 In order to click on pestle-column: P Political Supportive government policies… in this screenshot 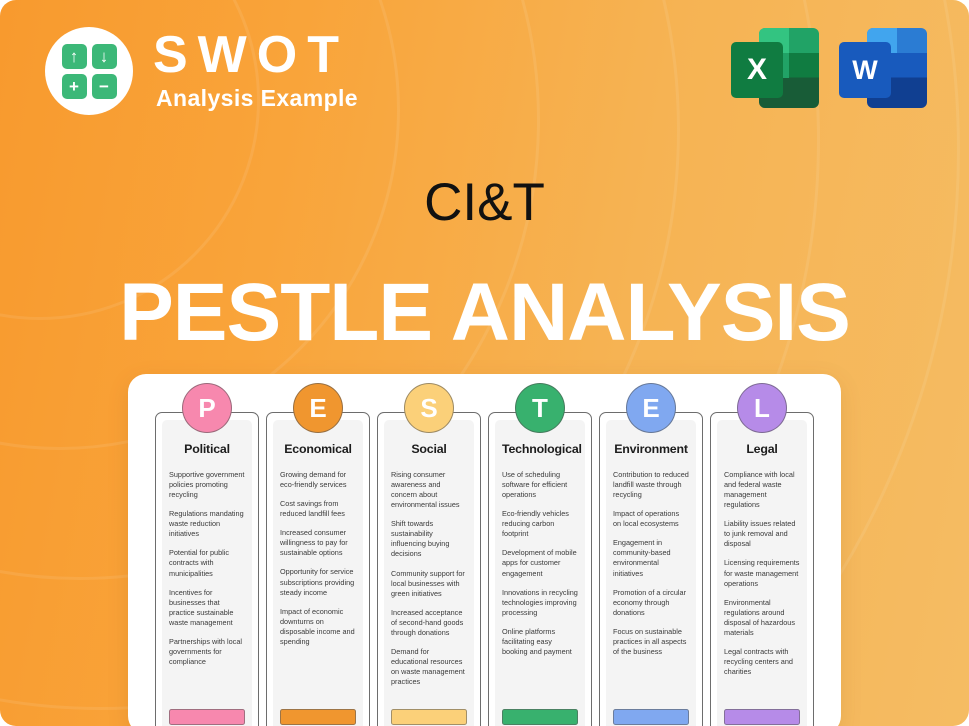, I will do `click(207, 554)`.